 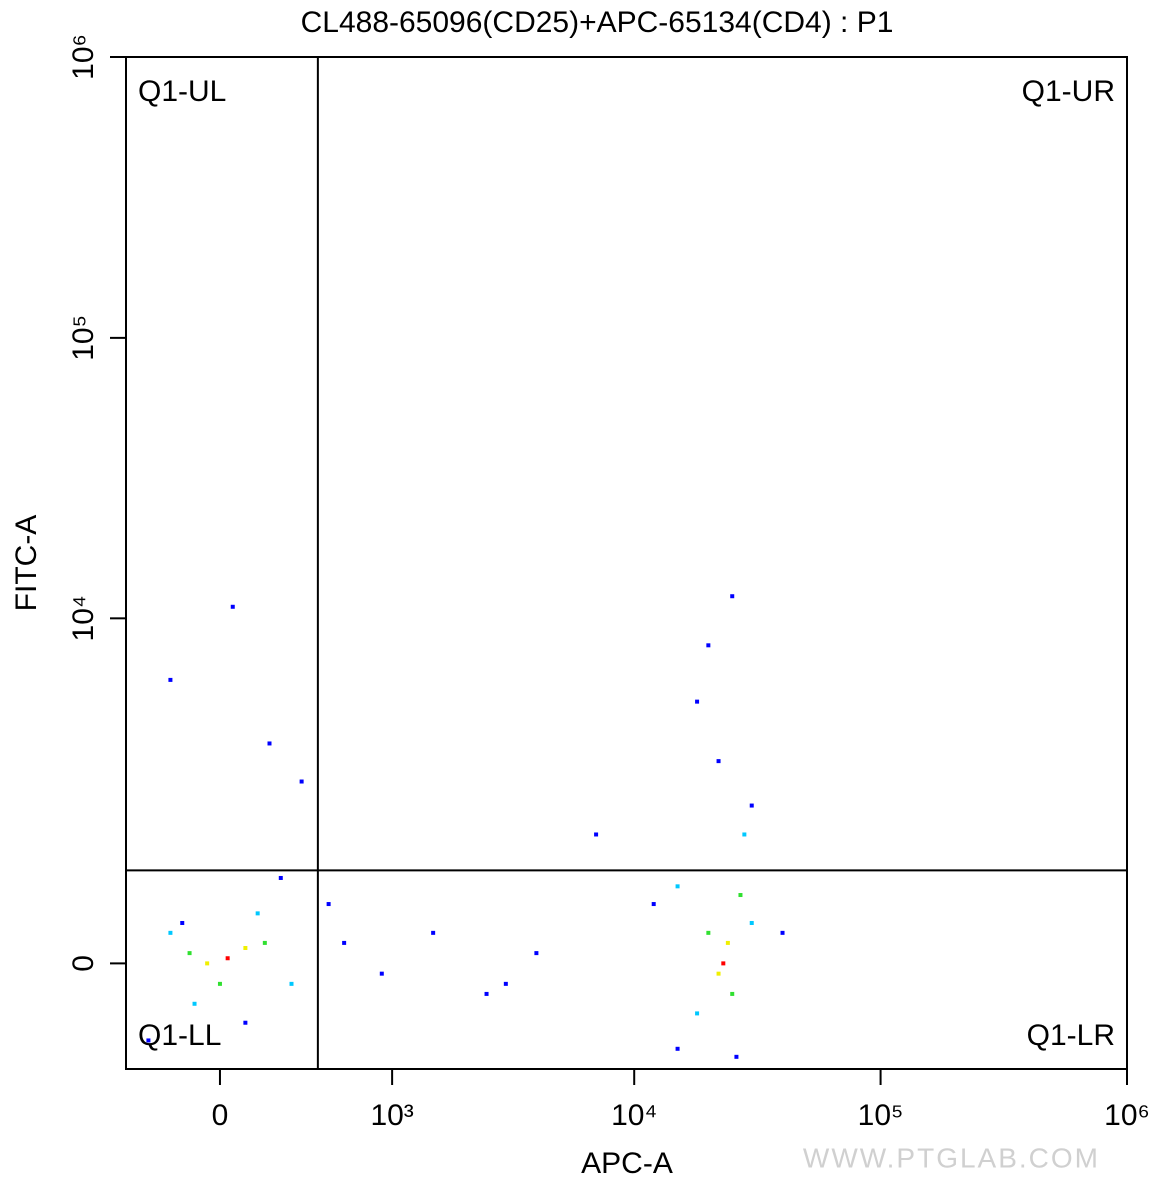 What do you see at coordinates (627, 1163) in the screenshot?
I see `x-axis-label: APC-A` at bounding box center [627, 1163].